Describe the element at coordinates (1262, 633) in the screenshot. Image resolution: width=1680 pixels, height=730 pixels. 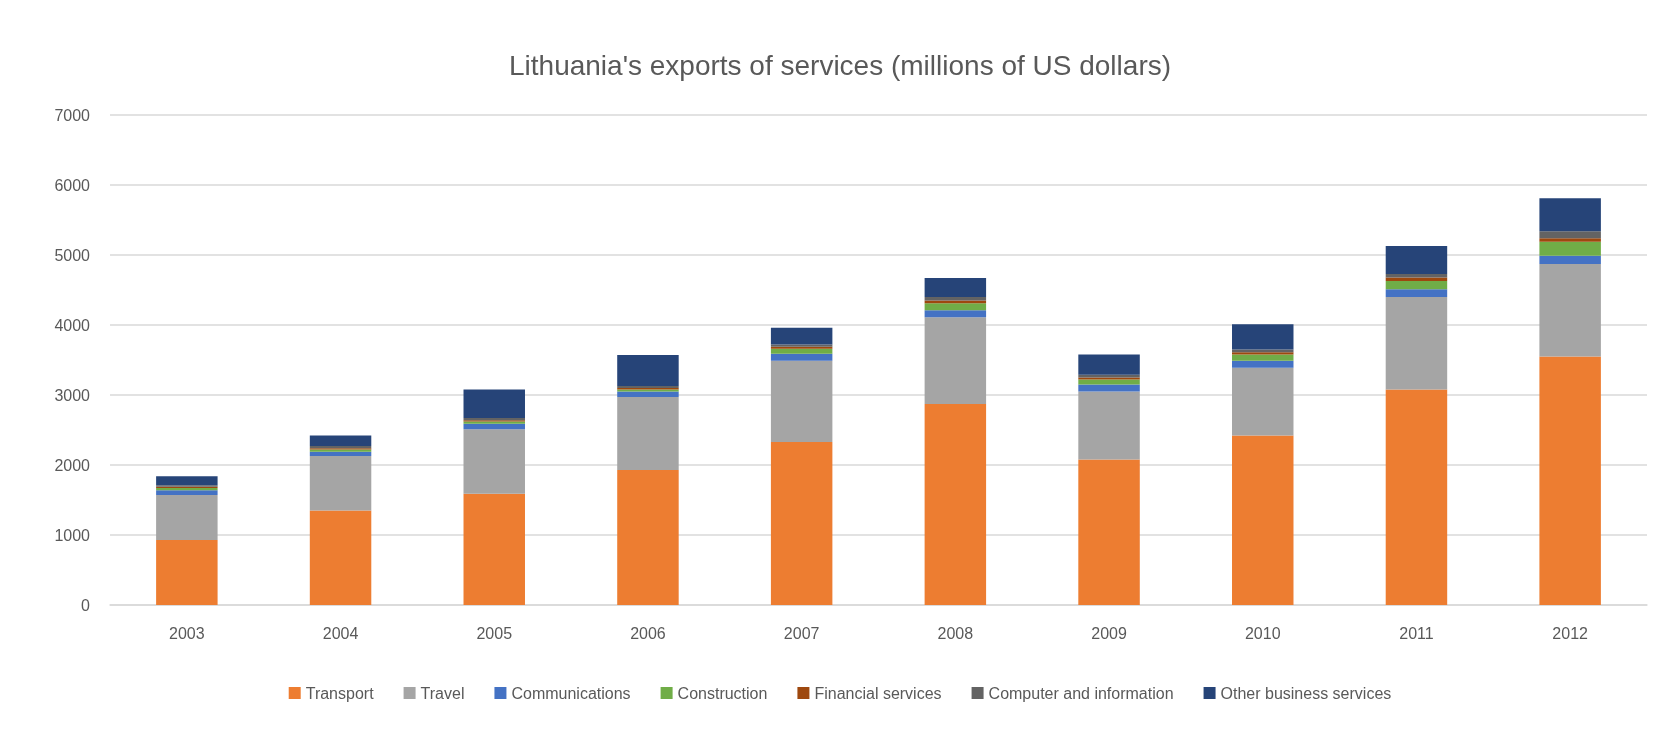
I see `x-tick-label: 2010` at that location.